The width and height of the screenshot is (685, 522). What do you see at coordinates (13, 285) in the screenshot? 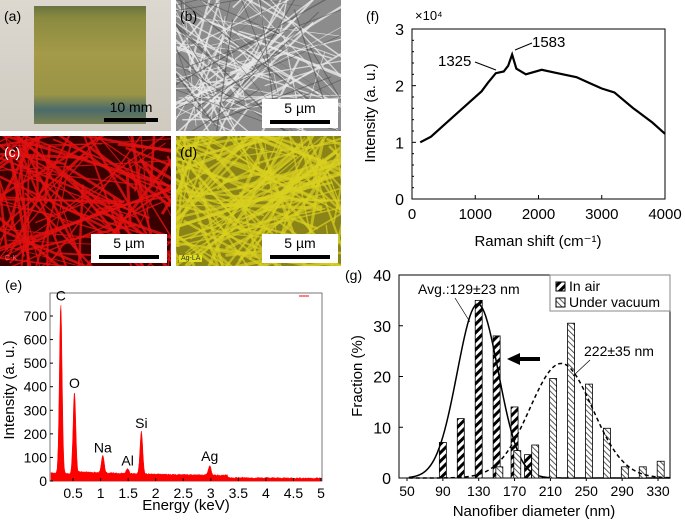
I see `panel-label-e: (e)` at bounding box center [13, 285].